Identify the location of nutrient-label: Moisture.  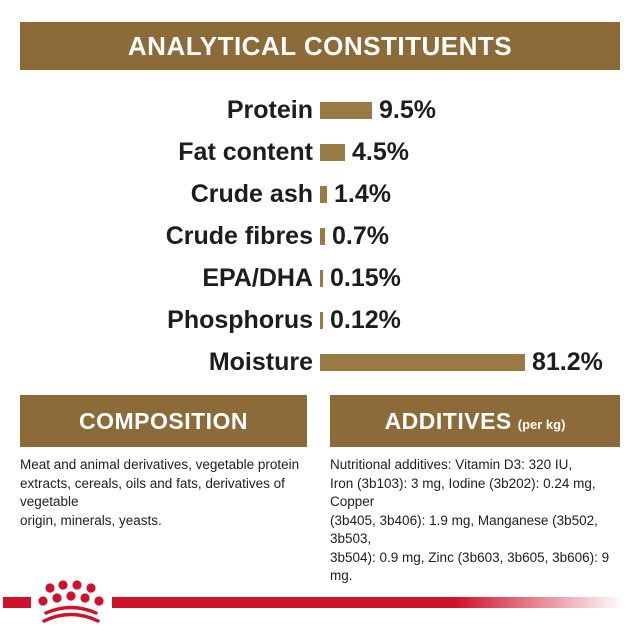
(260, 361).